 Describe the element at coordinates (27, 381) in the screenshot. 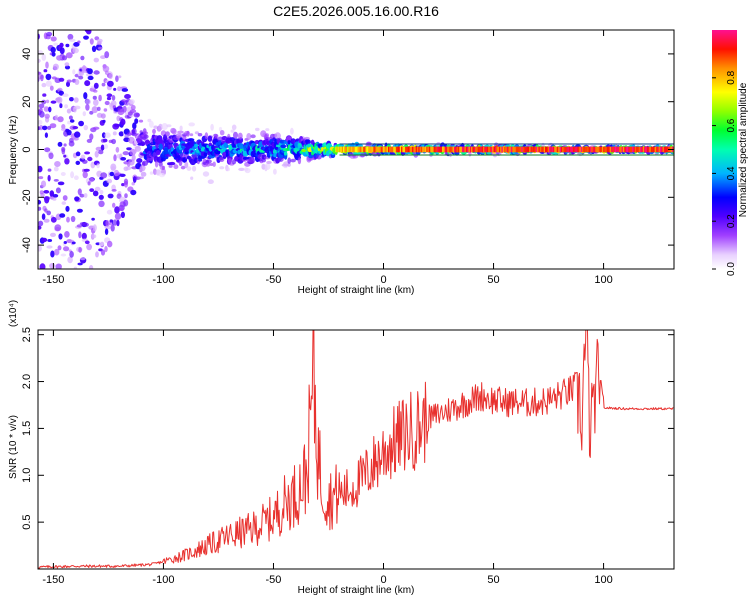

I see `snr-y-tick-label: 2.0` at that location.